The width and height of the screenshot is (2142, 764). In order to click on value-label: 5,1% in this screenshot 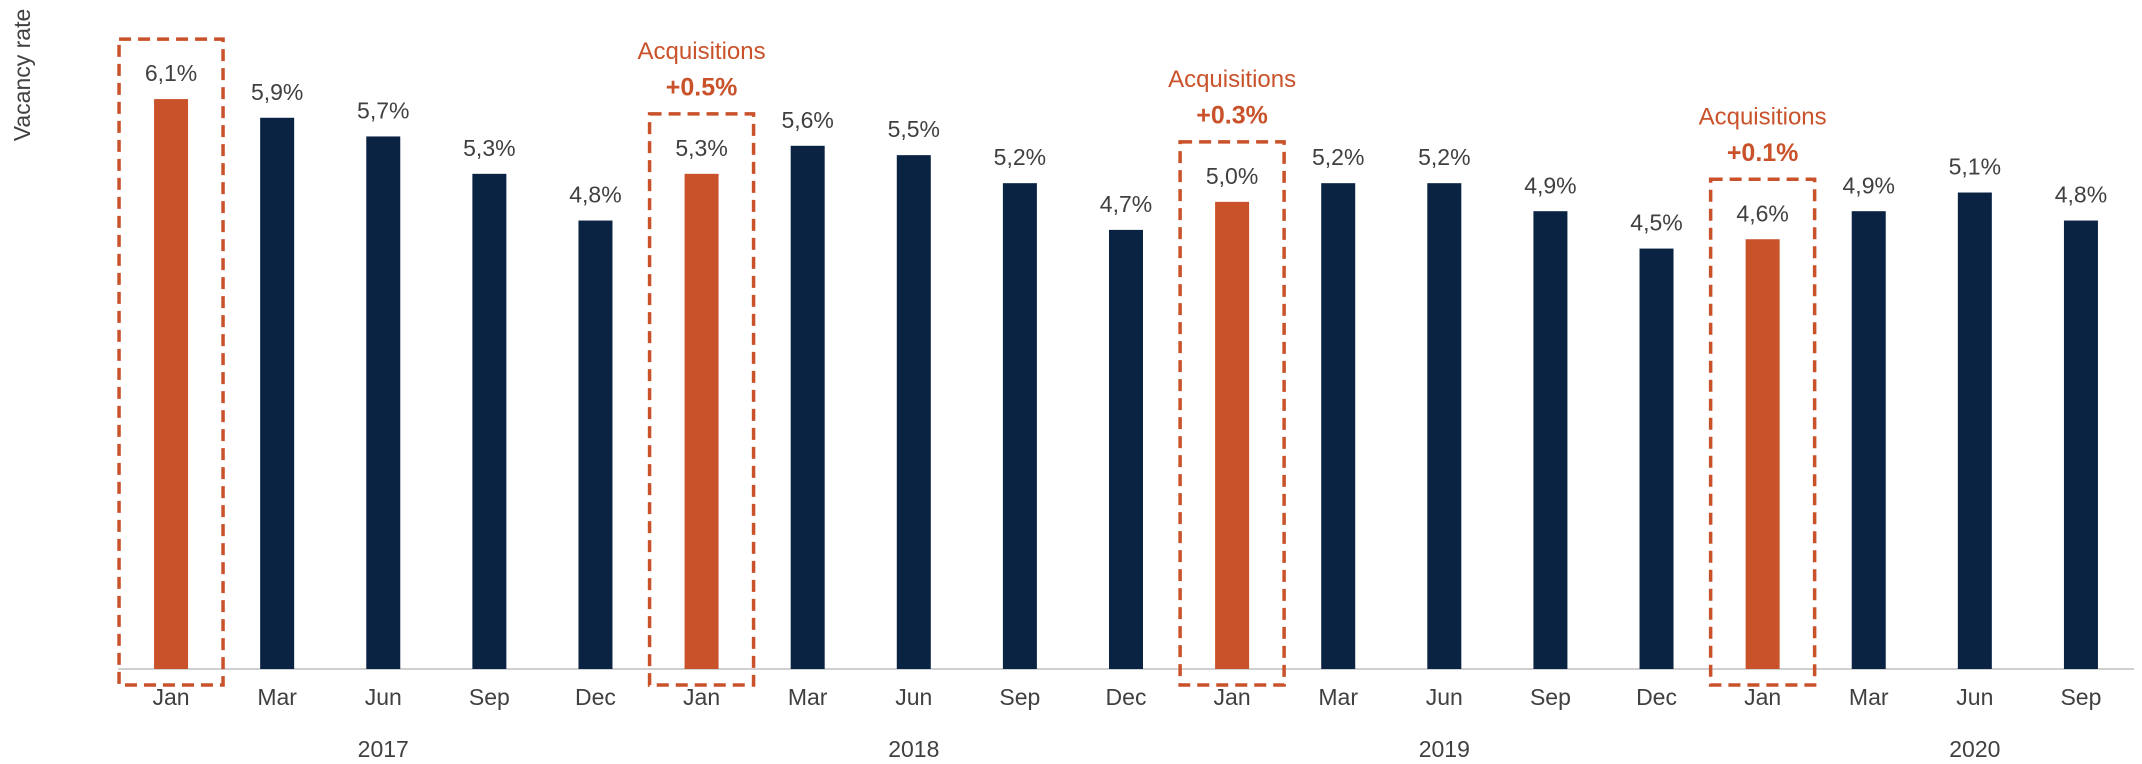, I will do `click(1975, 167)`.